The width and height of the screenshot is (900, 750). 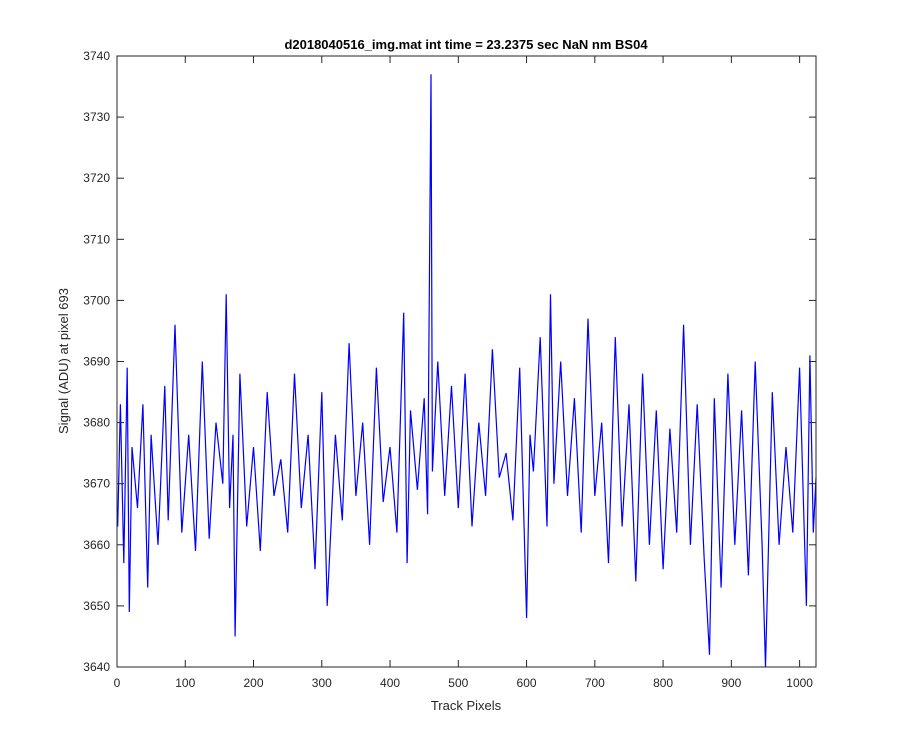 I want to click on x-tick-label: 100, so click(x=185, y=683).